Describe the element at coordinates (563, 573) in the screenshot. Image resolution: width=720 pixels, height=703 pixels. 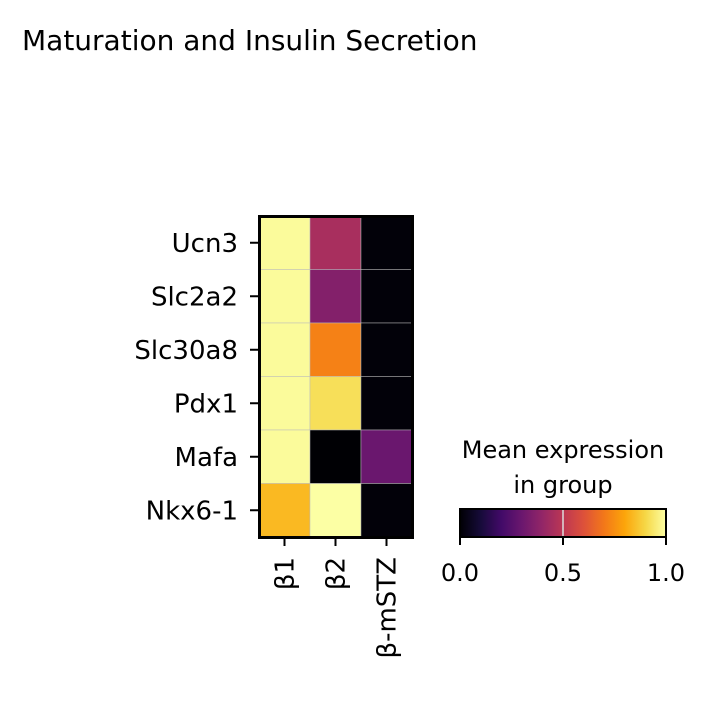
I see `colorbar-tick-label-05: 0.5` at that location.